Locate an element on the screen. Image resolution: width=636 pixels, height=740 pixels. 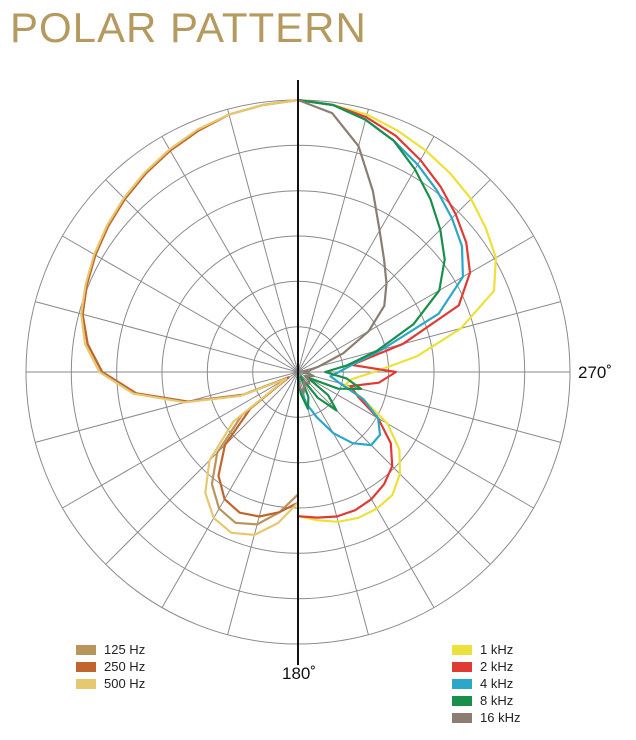
legend-item: 500 Hz is located at coordinates (110, 683).